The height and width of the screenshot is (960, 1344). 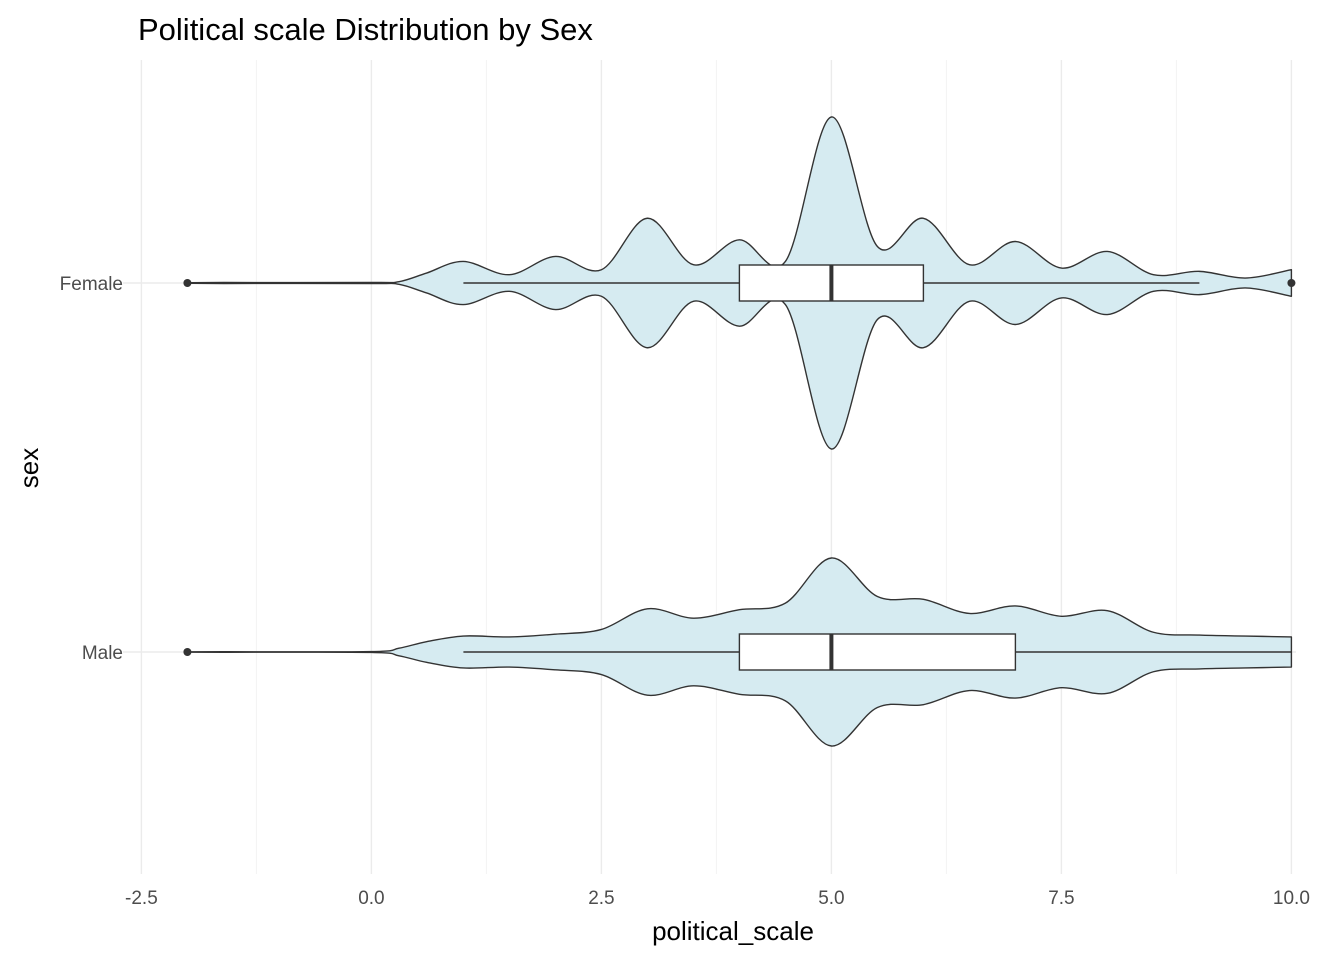 What do you see at coordinates (1291, 898) in the screenshot?
I see `x-tick-label: 10.0` at bounding box center [1291, 898].